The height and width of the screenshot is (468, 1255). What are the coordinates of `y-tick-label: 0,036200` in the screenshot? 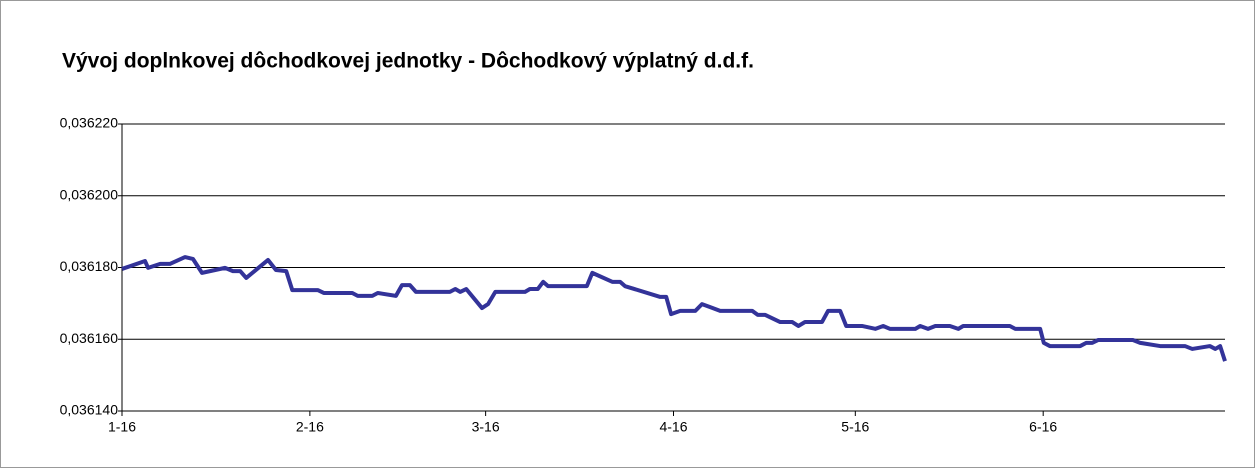 It's located at (89, 194).